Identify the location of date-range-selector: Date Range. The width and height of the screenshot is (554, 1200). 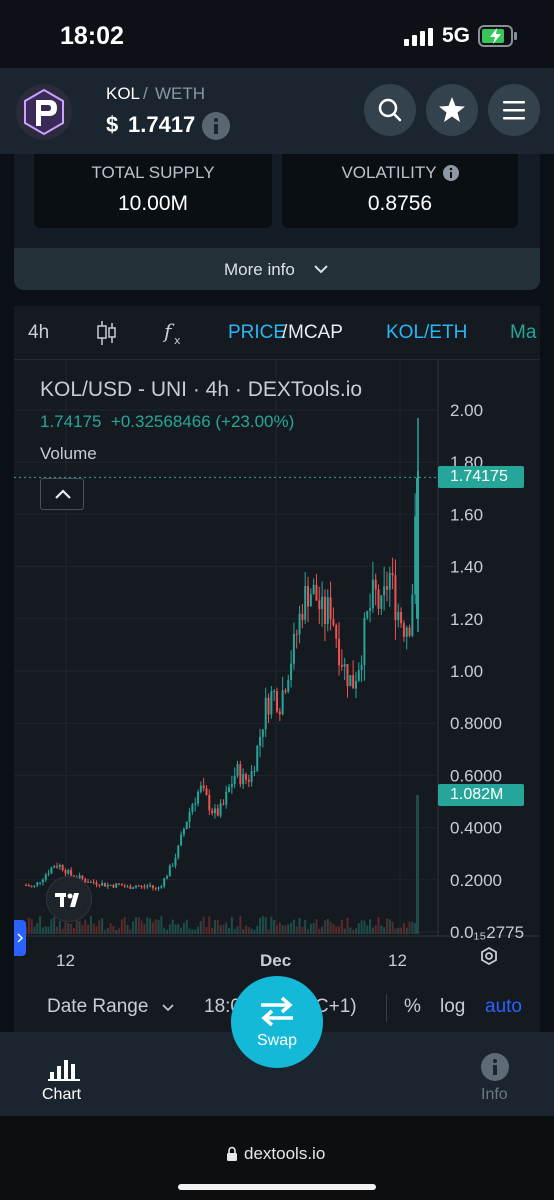
(98, 1006).